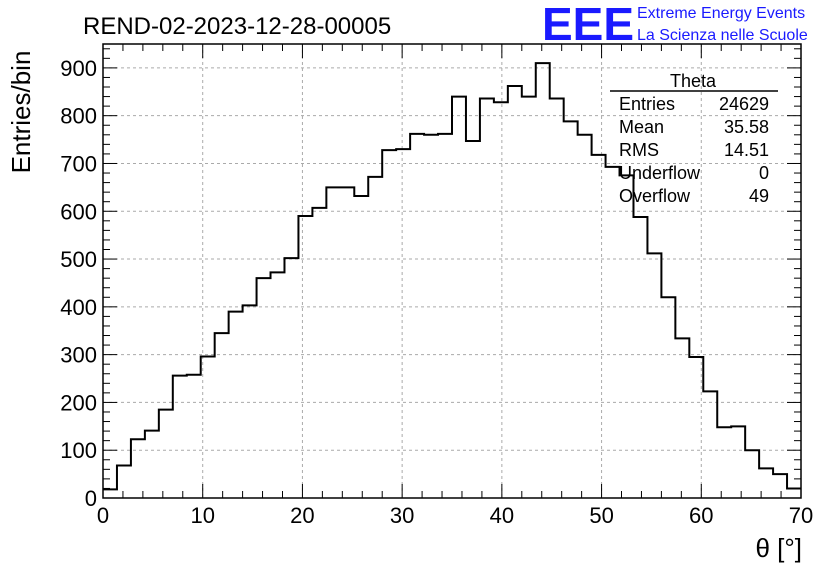  I want to click on x-tick-label: 10, so click(202, 515).